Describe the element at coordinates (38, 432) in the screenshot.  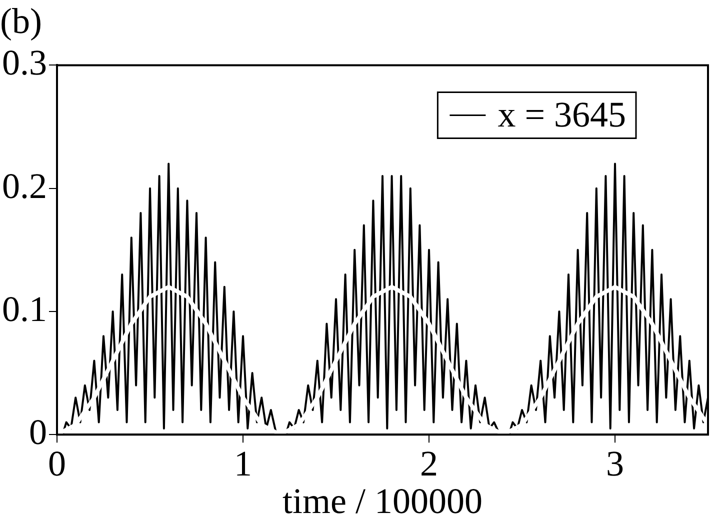
I see `y-tick-label: 0` at that location.